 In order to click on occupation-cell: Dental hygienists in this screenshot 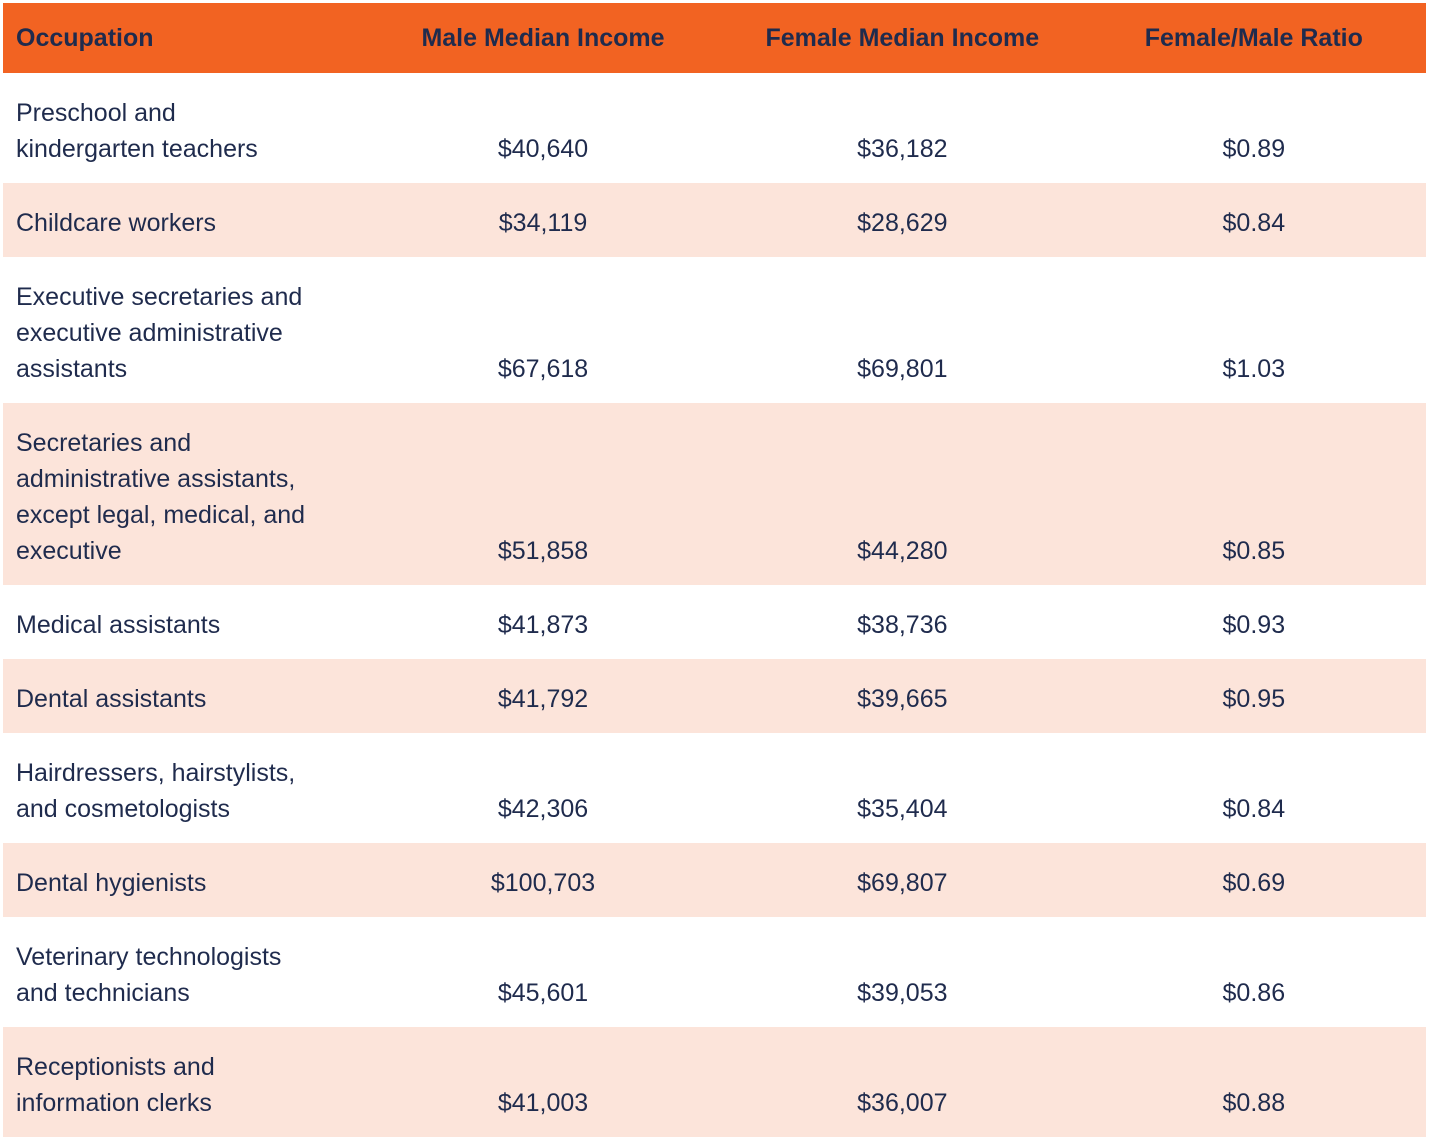, I will do `click(183, 880)`.